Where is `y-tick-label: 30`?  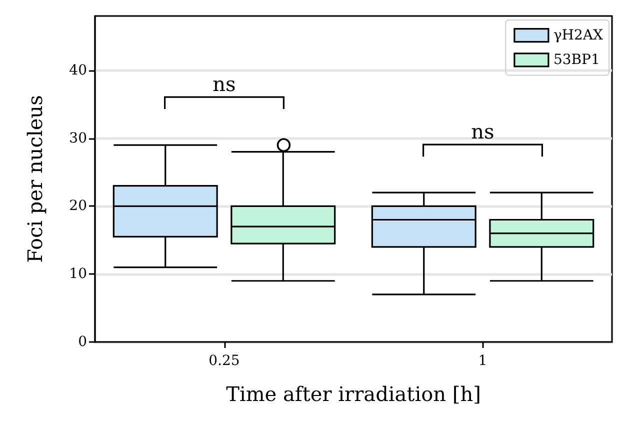
y-tick-label: 30 is located at coordinates (78, 138).